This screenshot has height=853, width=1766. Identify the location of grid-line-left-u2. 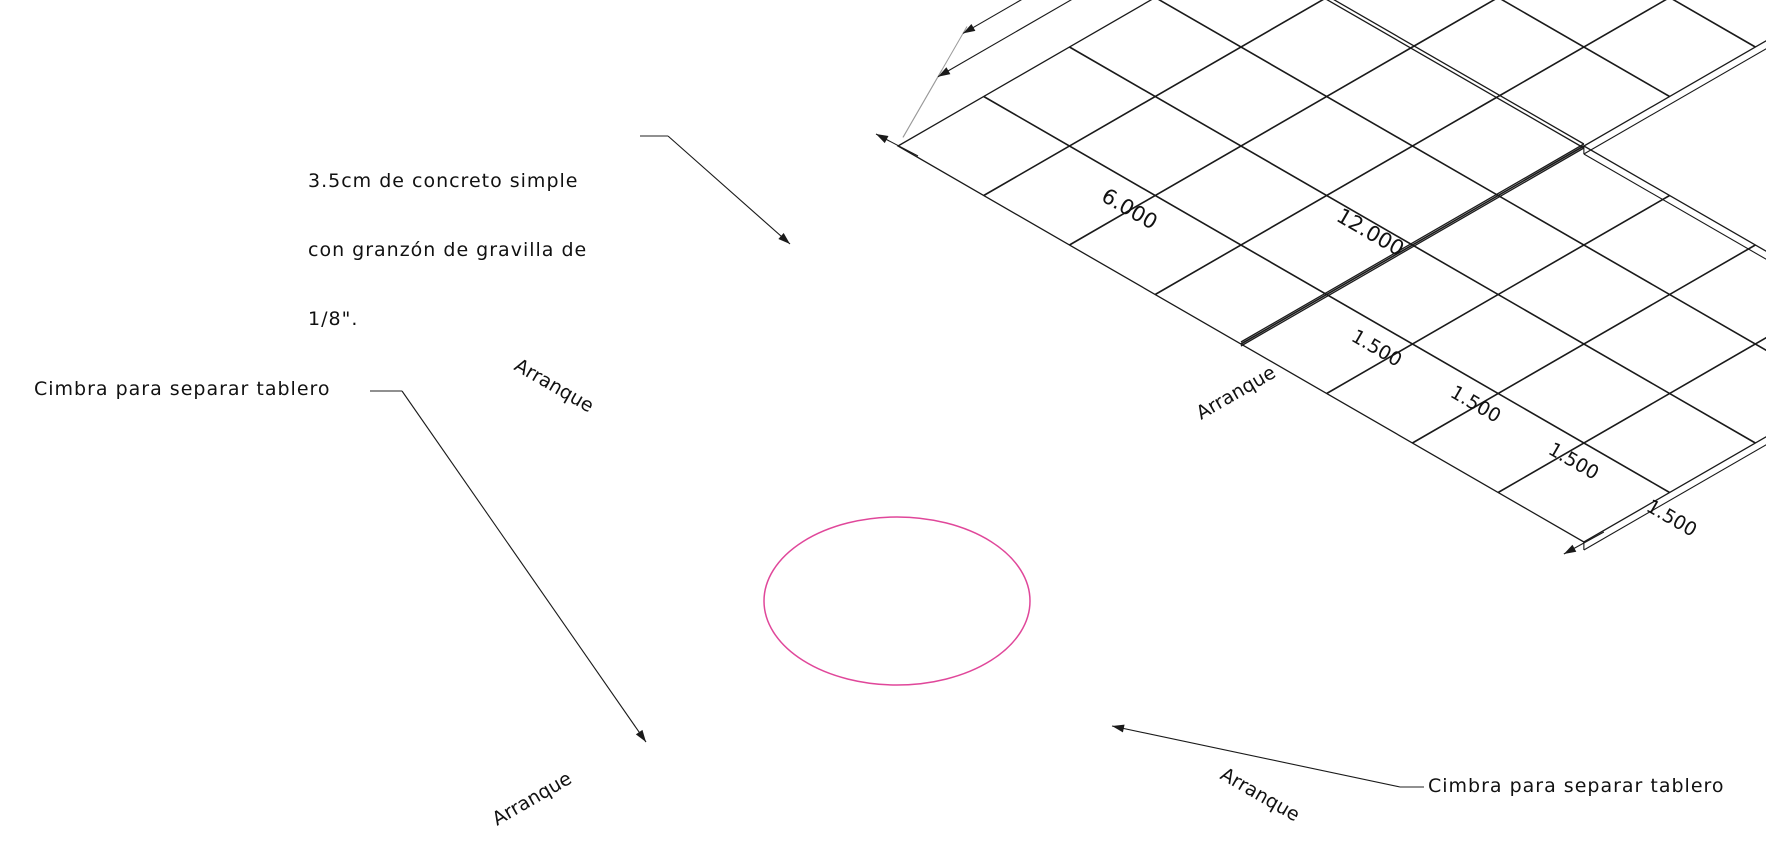
(1241, 146).